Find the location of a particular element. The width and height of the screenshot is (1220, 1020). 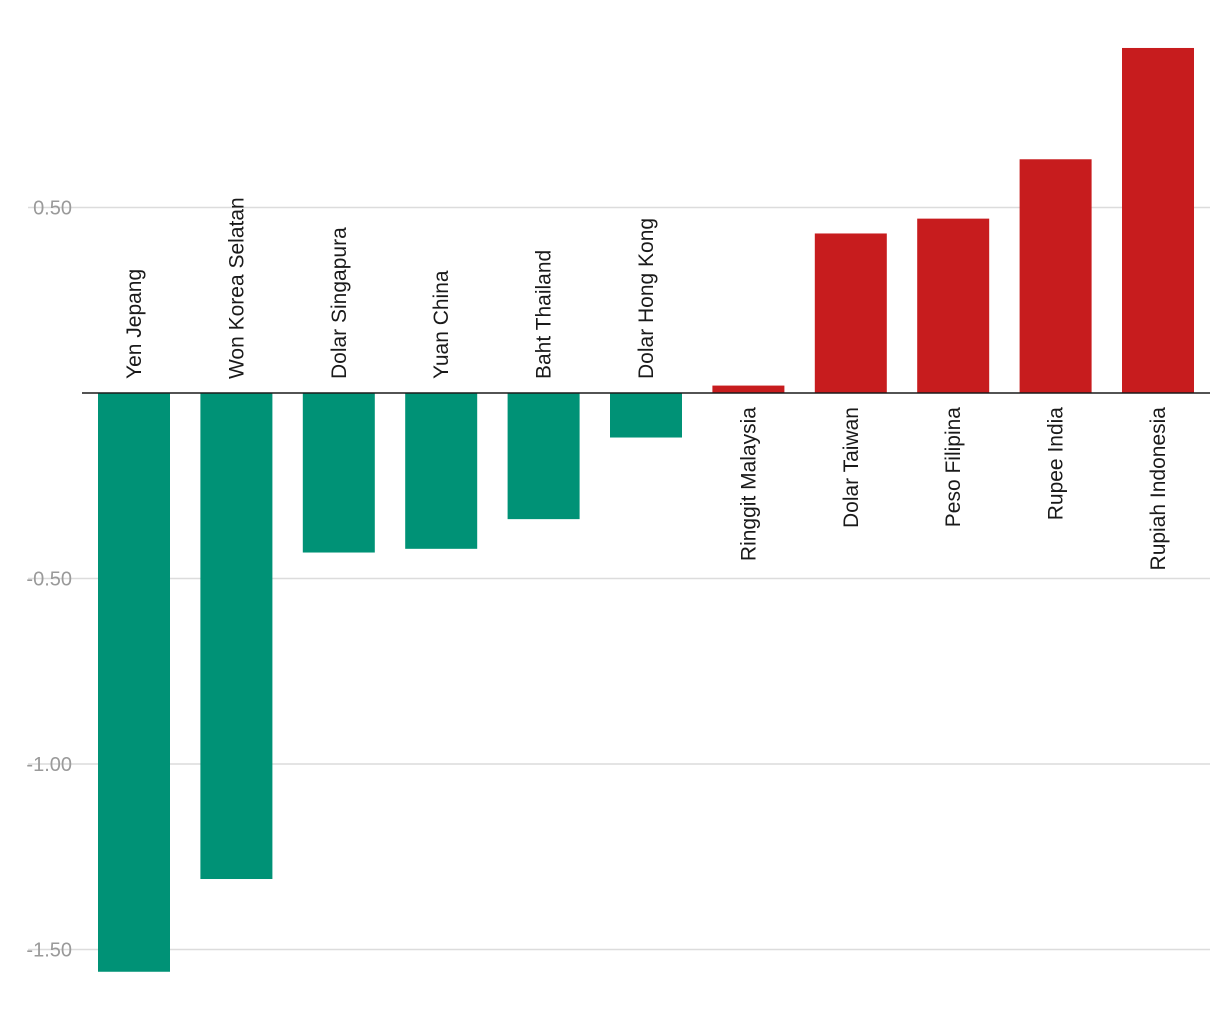

category-label: Yuan China is located at coordinates (441, 324).